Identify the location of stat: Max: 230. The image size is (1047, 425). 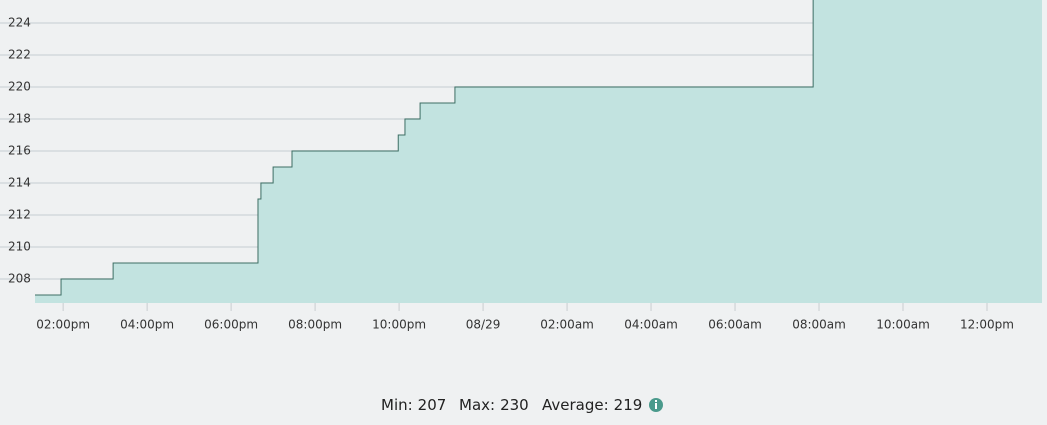
(494, 405).